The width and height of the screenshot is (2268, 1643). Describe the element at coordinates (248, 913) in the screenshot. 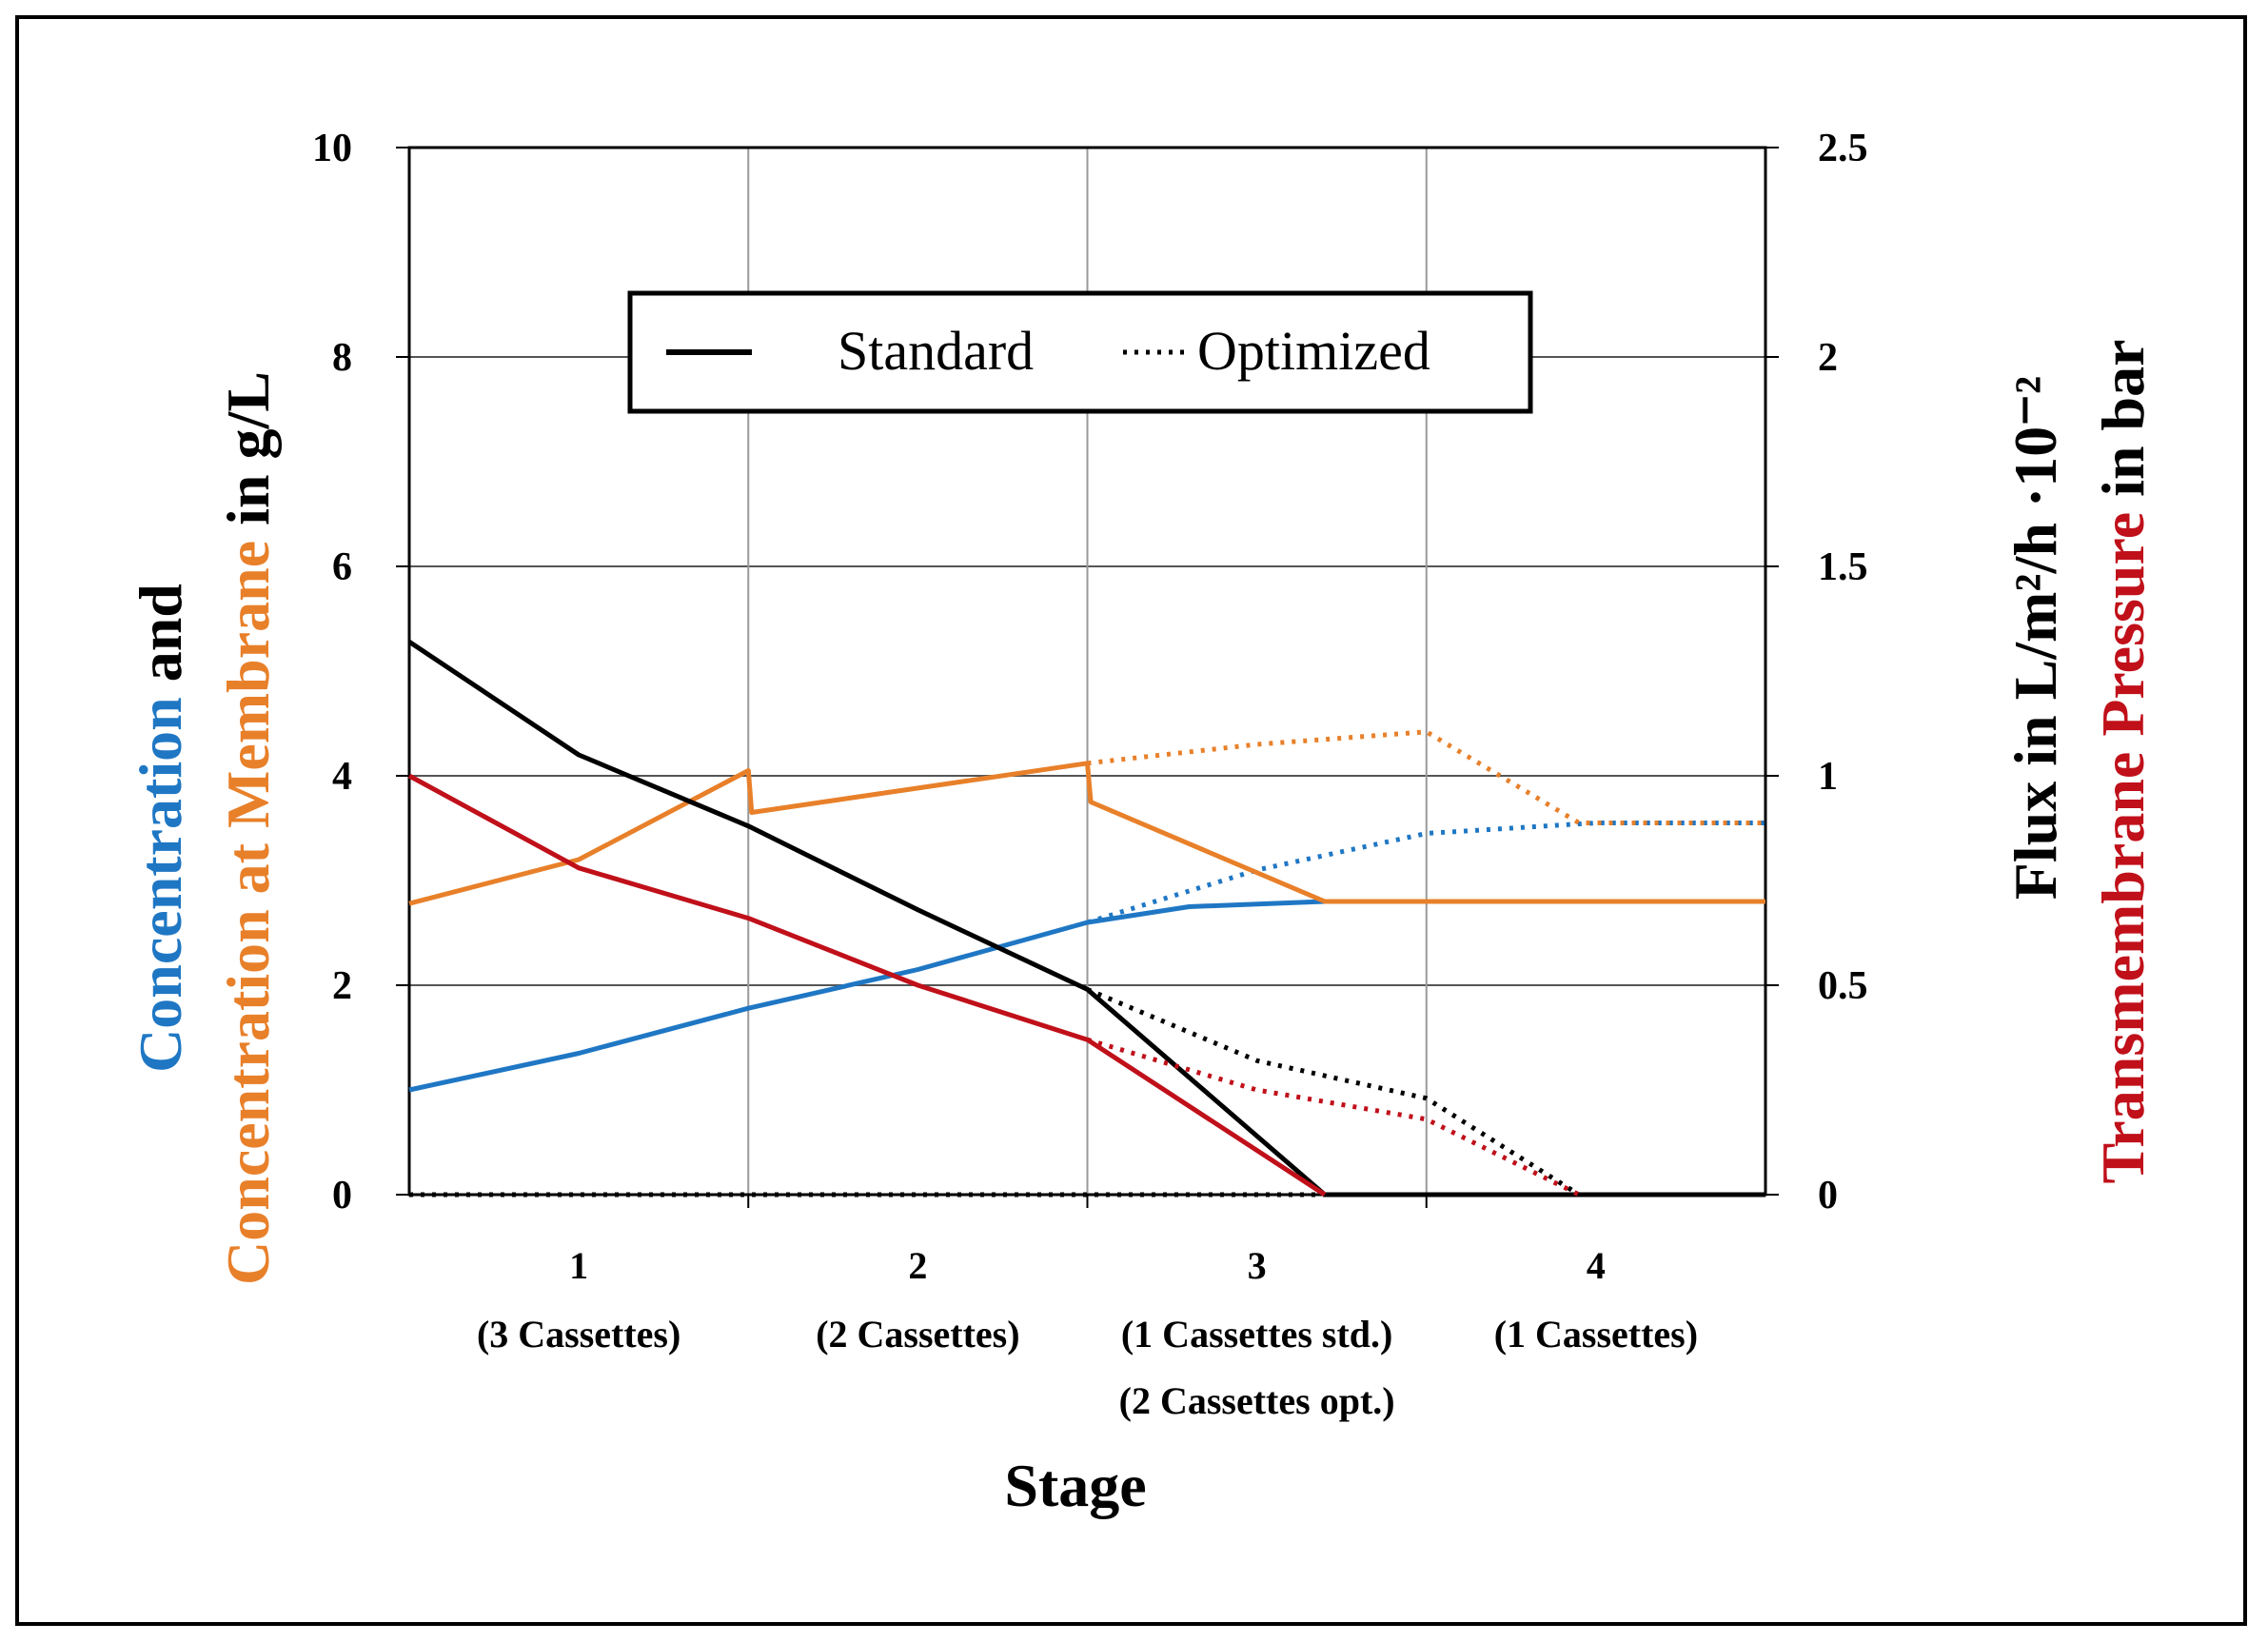

I see `membrane-concentration-label: Concentration at Membrane` at that location.